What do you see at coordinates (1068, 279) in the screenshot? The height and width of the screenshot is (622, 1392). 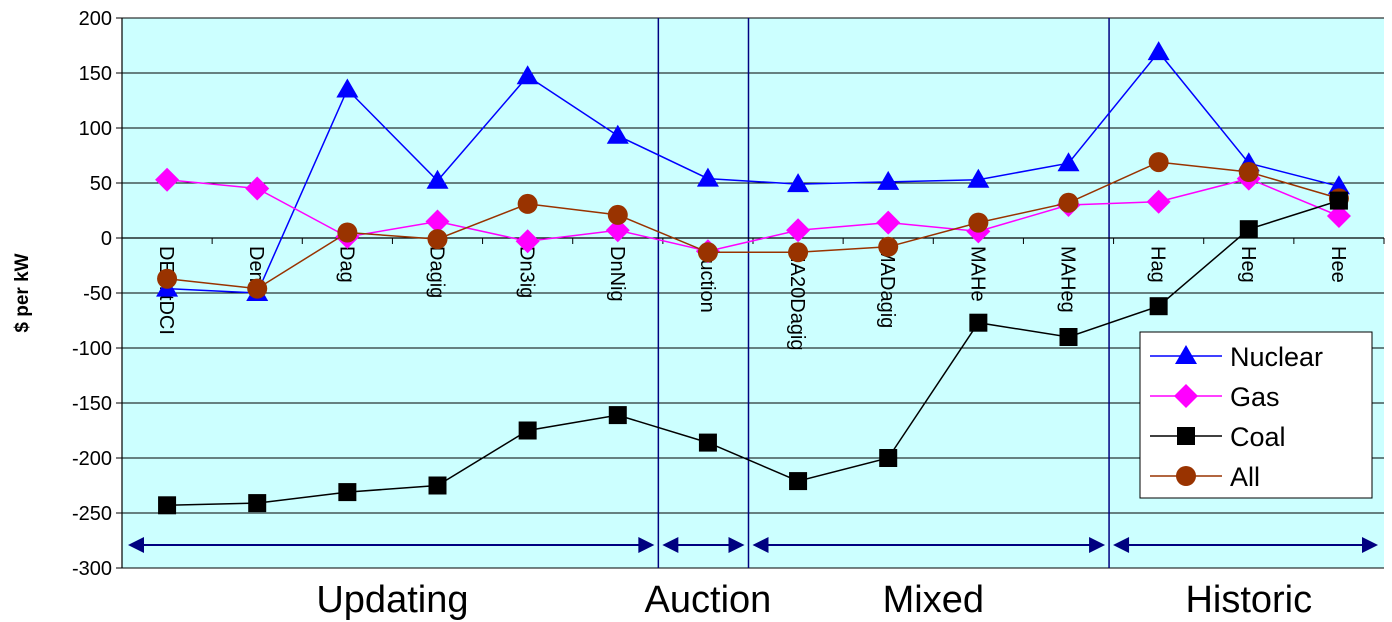 I see `category-label: MAHeg` at bounding box center [1068, 279].